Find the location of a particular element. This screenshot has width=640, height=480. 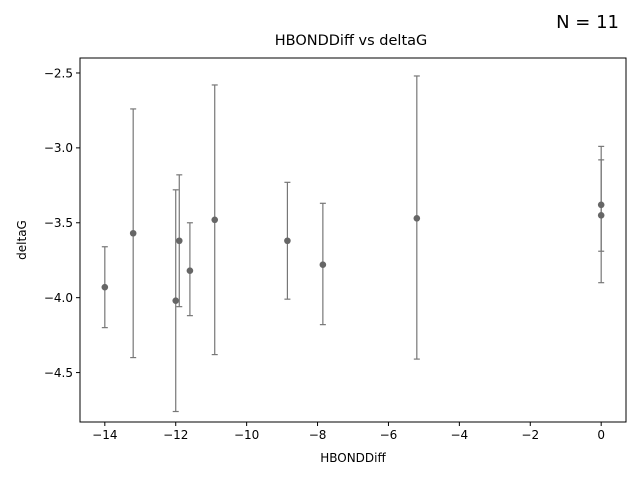

x-axis-ticks: −14 −12 −10 −8 −6 −4 −2 0 is located at coordinates (348, 432).